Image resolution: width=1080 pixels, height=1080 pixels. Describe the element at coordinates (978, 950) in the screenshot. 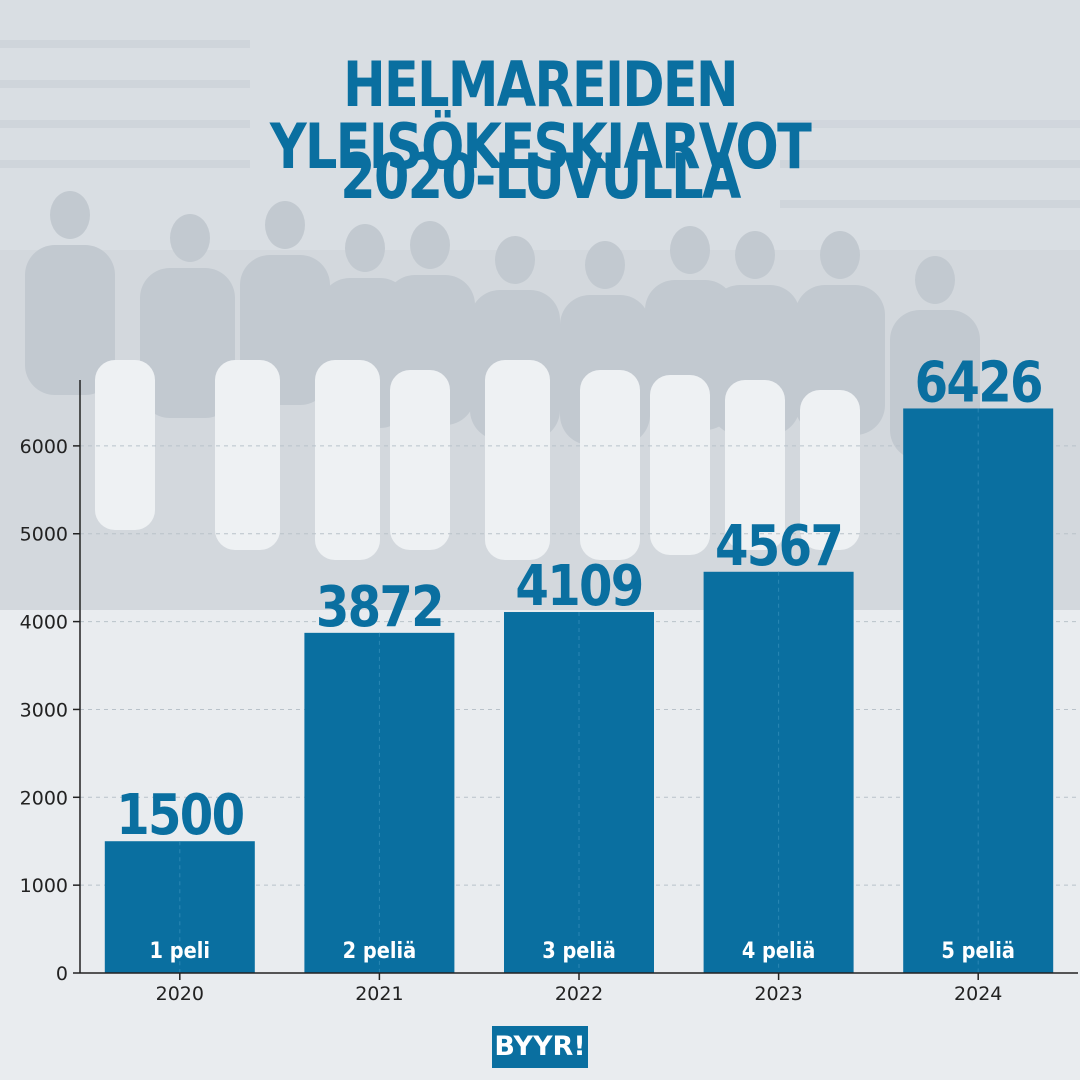

I see `bar-inner-label: 5 peliä` at that location.